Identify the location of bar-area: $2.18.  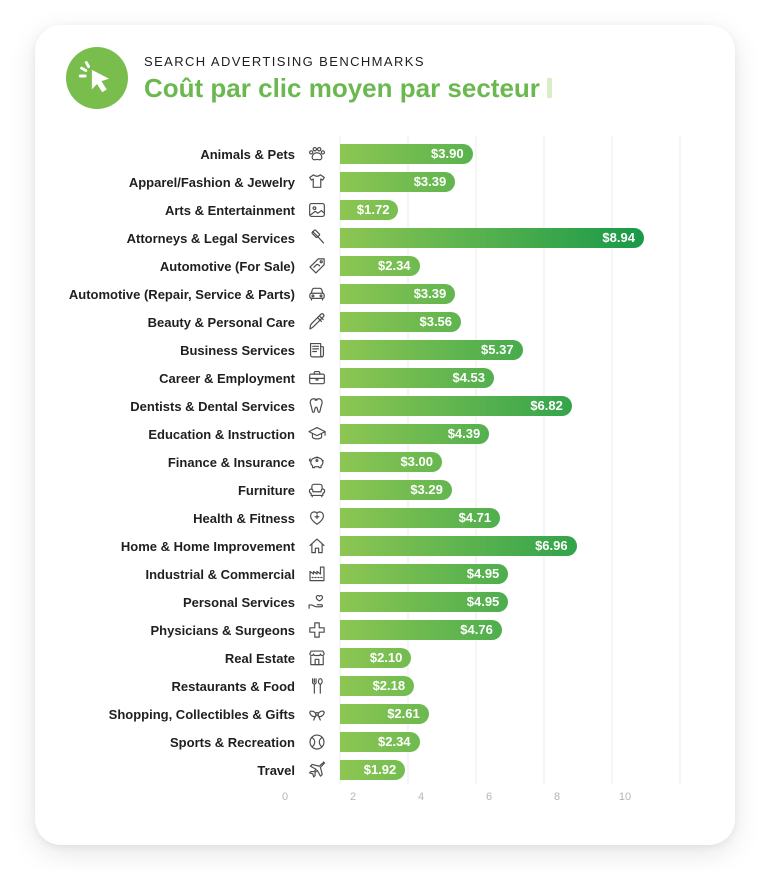
(510, 686).